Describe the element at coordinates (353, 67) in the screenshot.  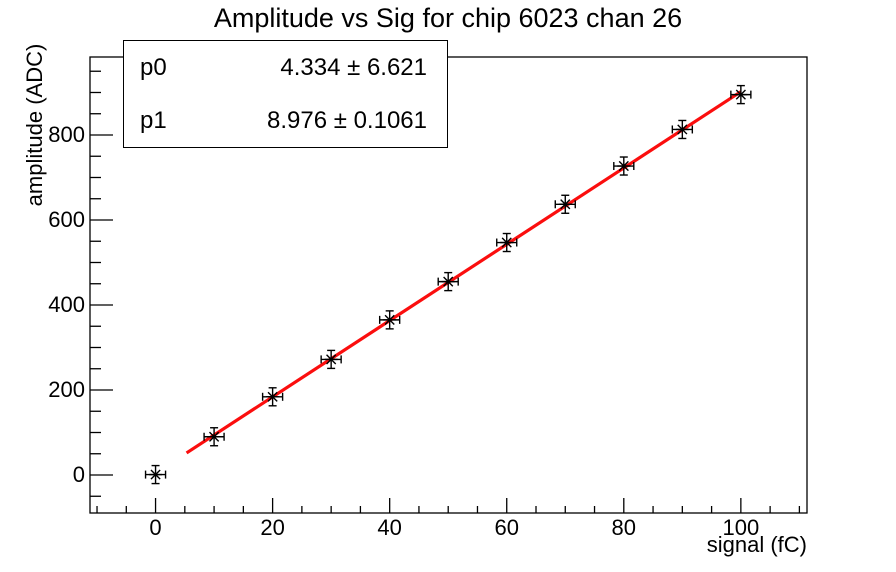
I see `stats-param-value: 4.334 ± 6.621` at that location.